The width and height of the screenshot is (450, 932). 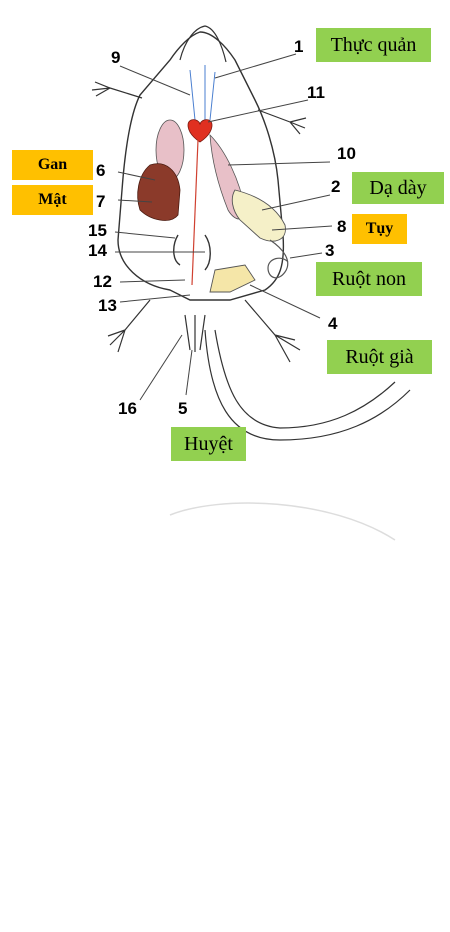 I want to click on right-kidney, so click(x=207, y=252).